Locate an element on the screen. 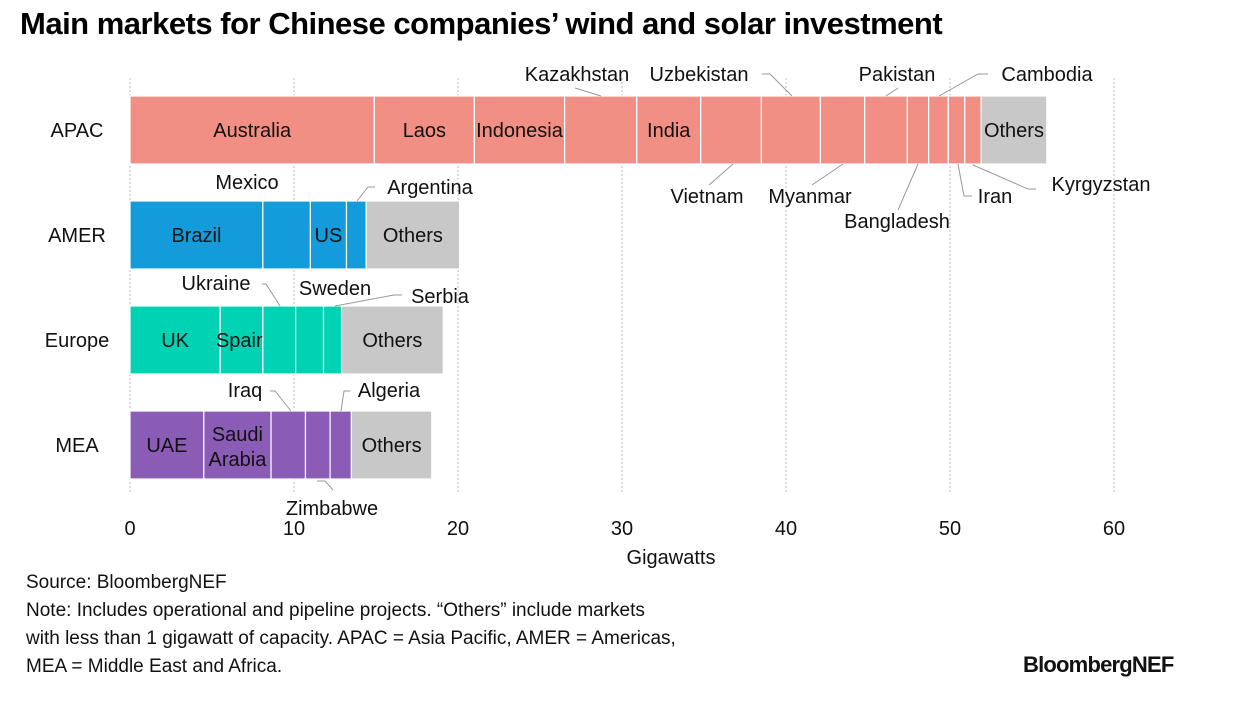 Image resolution: width=1243 pixels, height=705 pixels. bar-segment-iraq is located at coordinates (288, 445).